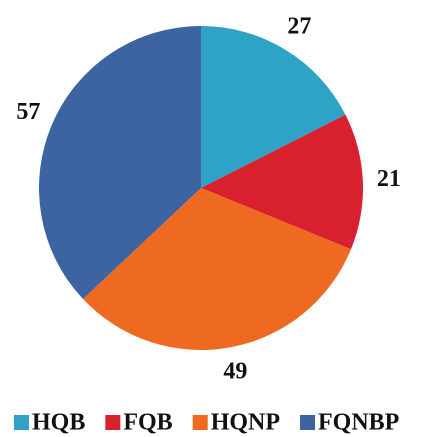 This screenshot has width=427, height=437. What do you see at coordinates (389, 179) in the screenshot?
I see `data-label: 21` at bounding box center [389, 179].